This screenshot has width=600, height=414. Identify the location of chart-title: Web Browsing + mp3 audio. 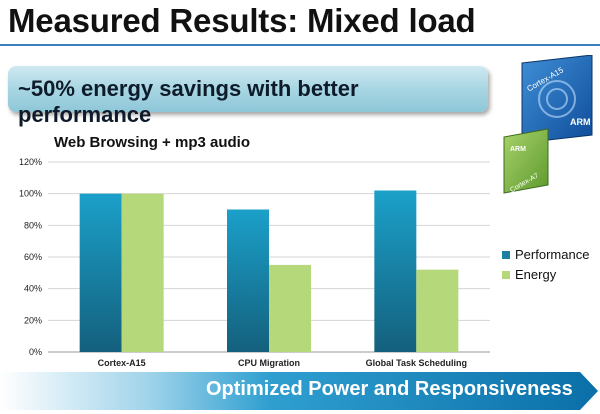
(152, 142).